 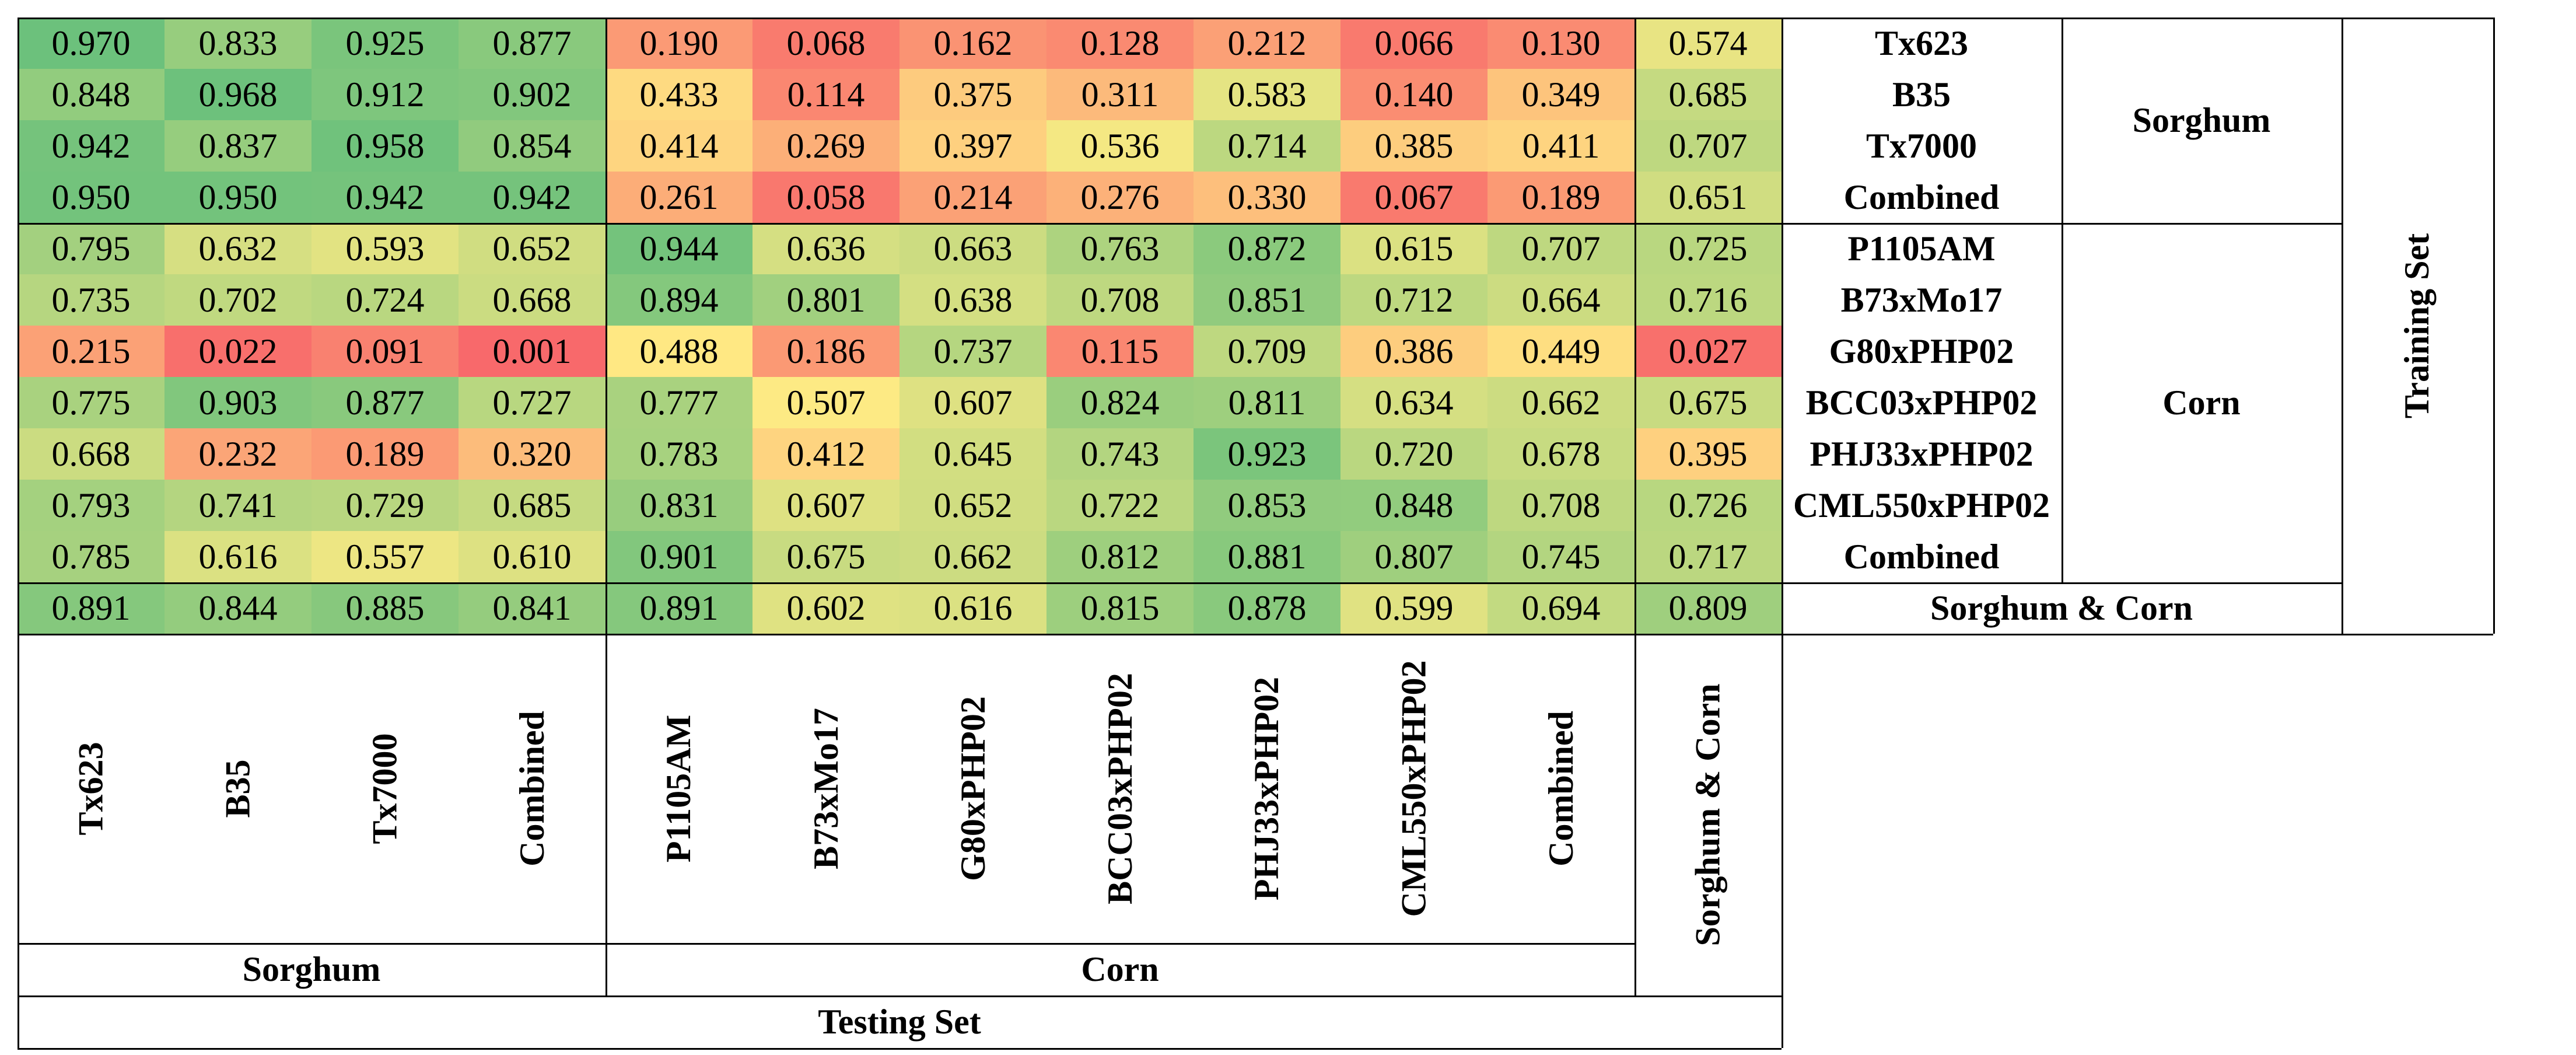 I want to click on row-label: Combined, so click(x=1922, y=196).